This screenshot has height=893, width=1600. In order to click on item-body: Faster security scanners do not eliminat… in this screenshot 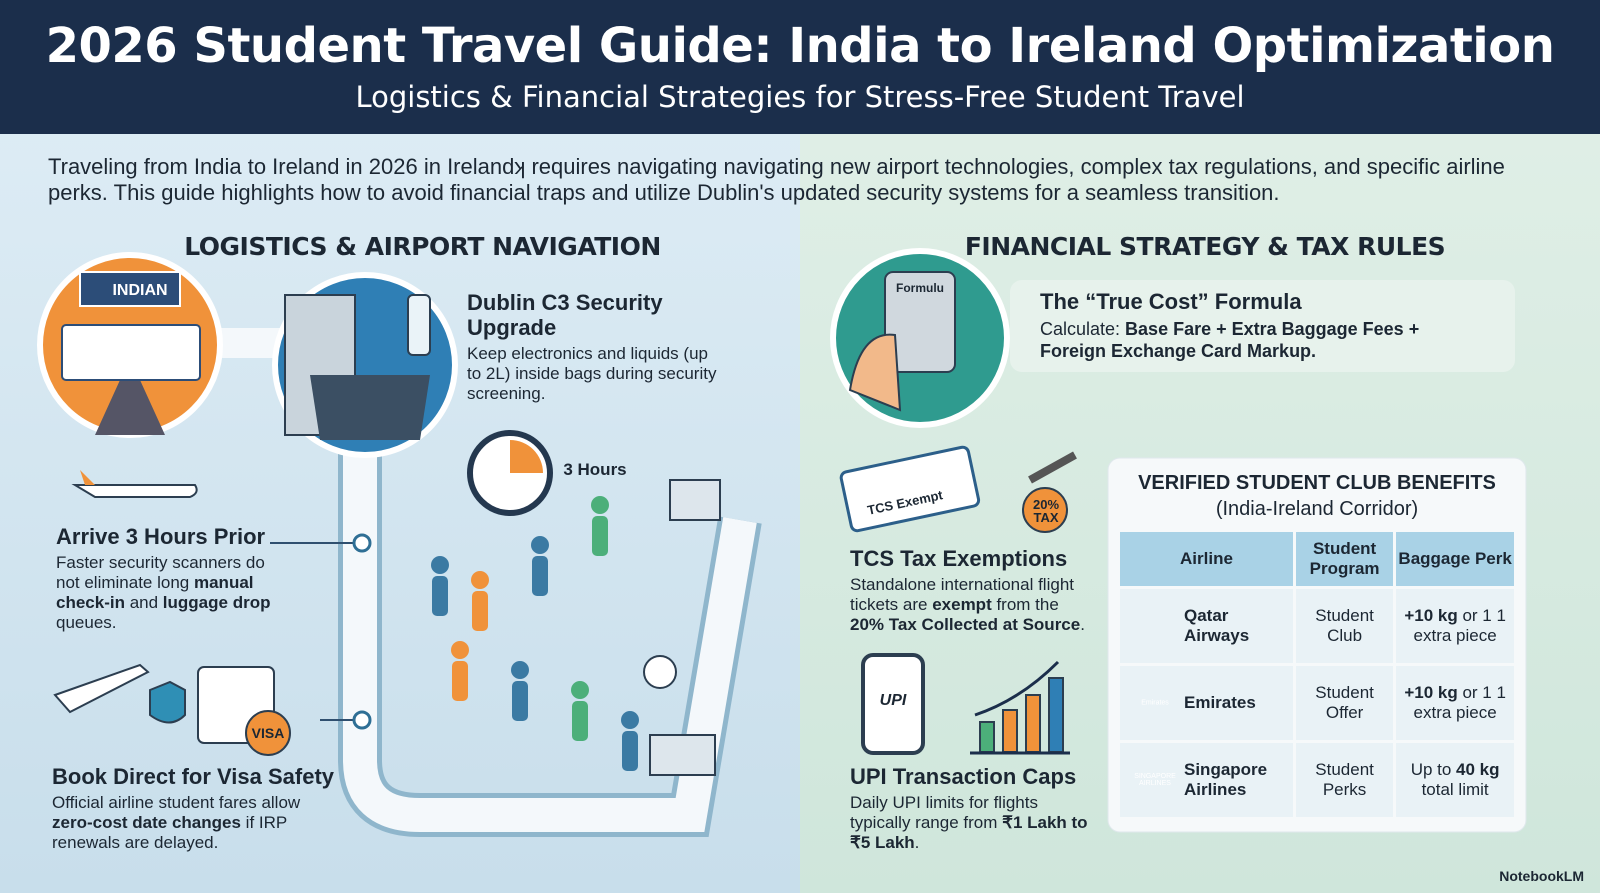, I will do `click(168, 593)`.